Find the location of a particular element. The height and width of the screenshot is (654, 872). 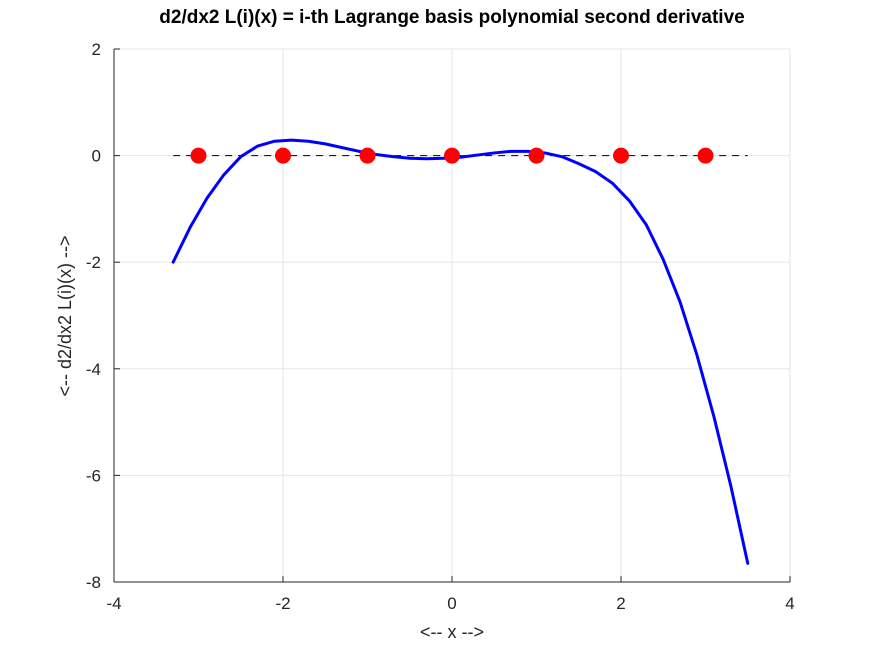

y-tick-label: -4 is located at coordinates (93, 369).